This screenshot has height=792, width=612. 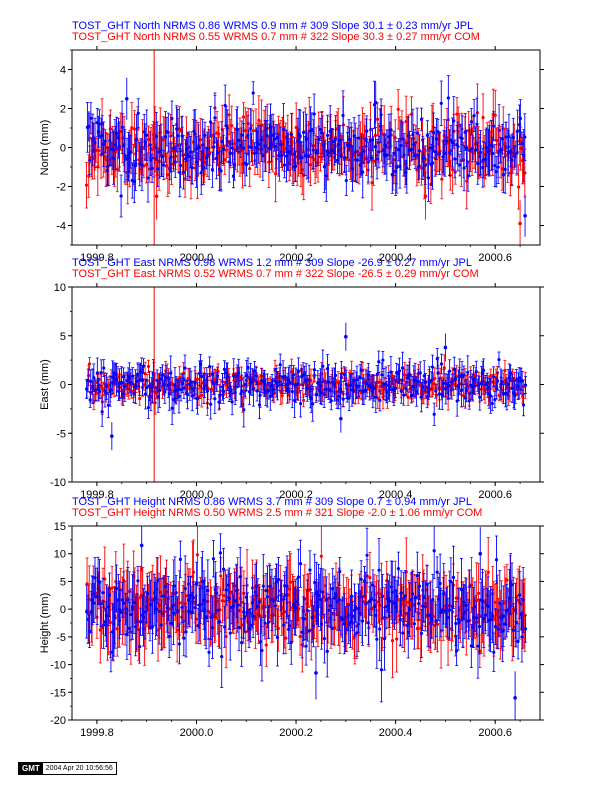 What do you see at coordinates (296, 258) in the screenshot?
I see `x-tick-label: 2000.2` at bounding box center [296, 258].